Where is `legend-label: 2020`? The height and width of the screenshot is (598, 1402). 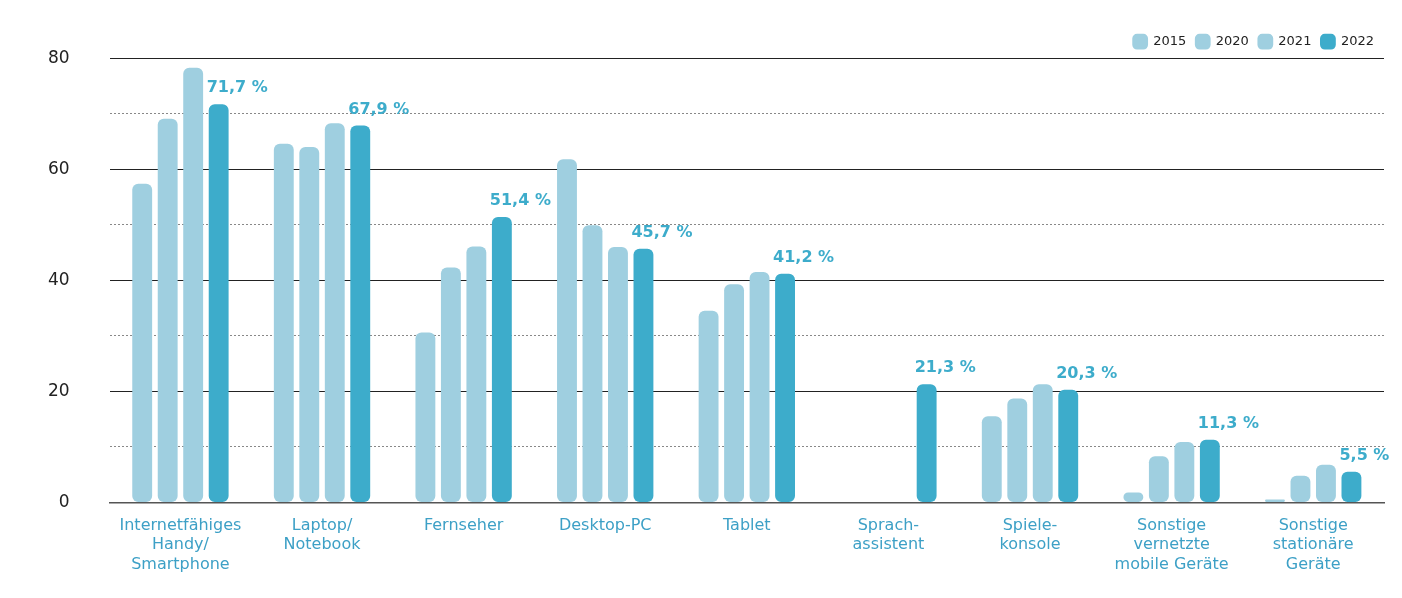 legend-label: 2020 is located at coordinates (1232, 41).